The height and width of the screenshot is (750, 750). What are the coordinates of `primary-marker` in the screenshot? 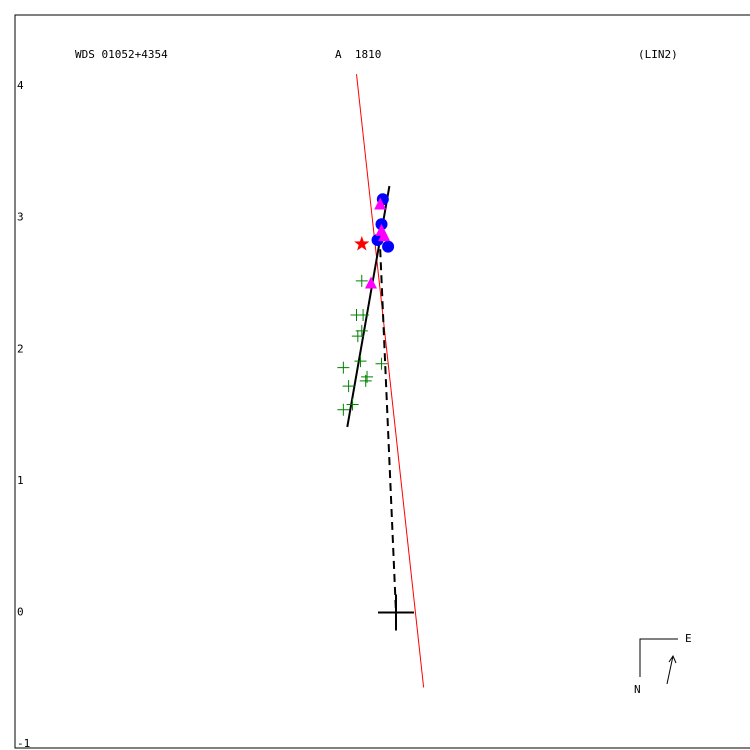 It's located at (395, 612).